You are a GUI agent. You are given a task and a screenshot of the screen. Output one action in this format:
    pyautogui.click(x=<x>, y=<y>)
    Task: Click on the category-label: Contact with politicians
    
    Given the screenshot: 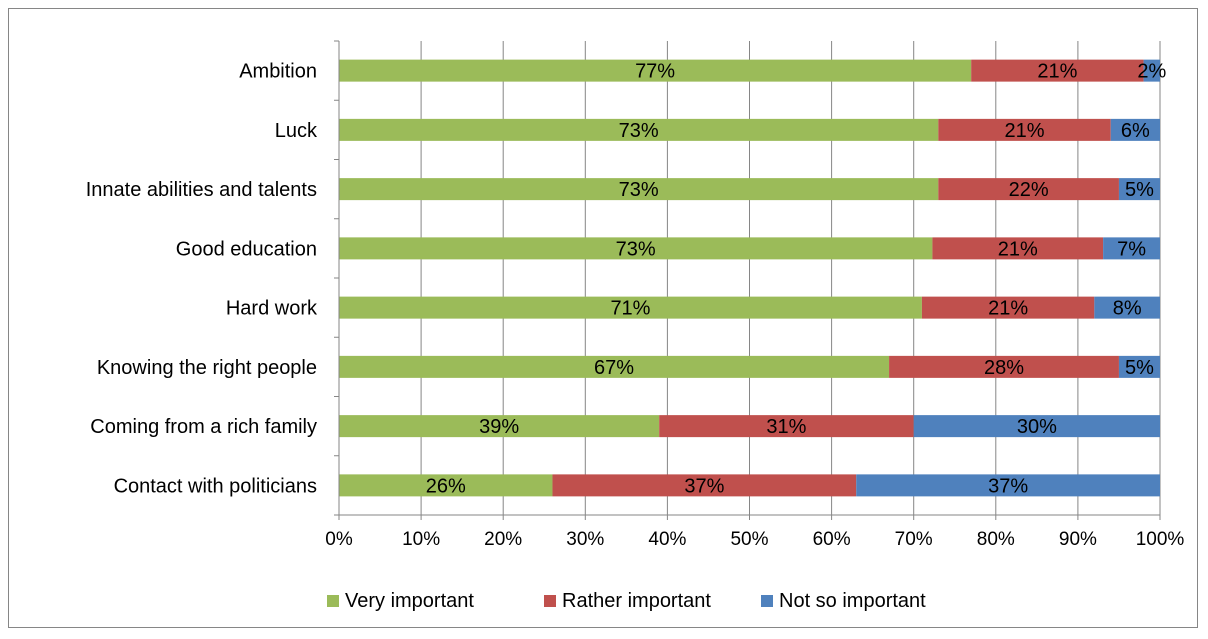 What is the action you would take?
    pyautogui.click(x=215, y=486)
    